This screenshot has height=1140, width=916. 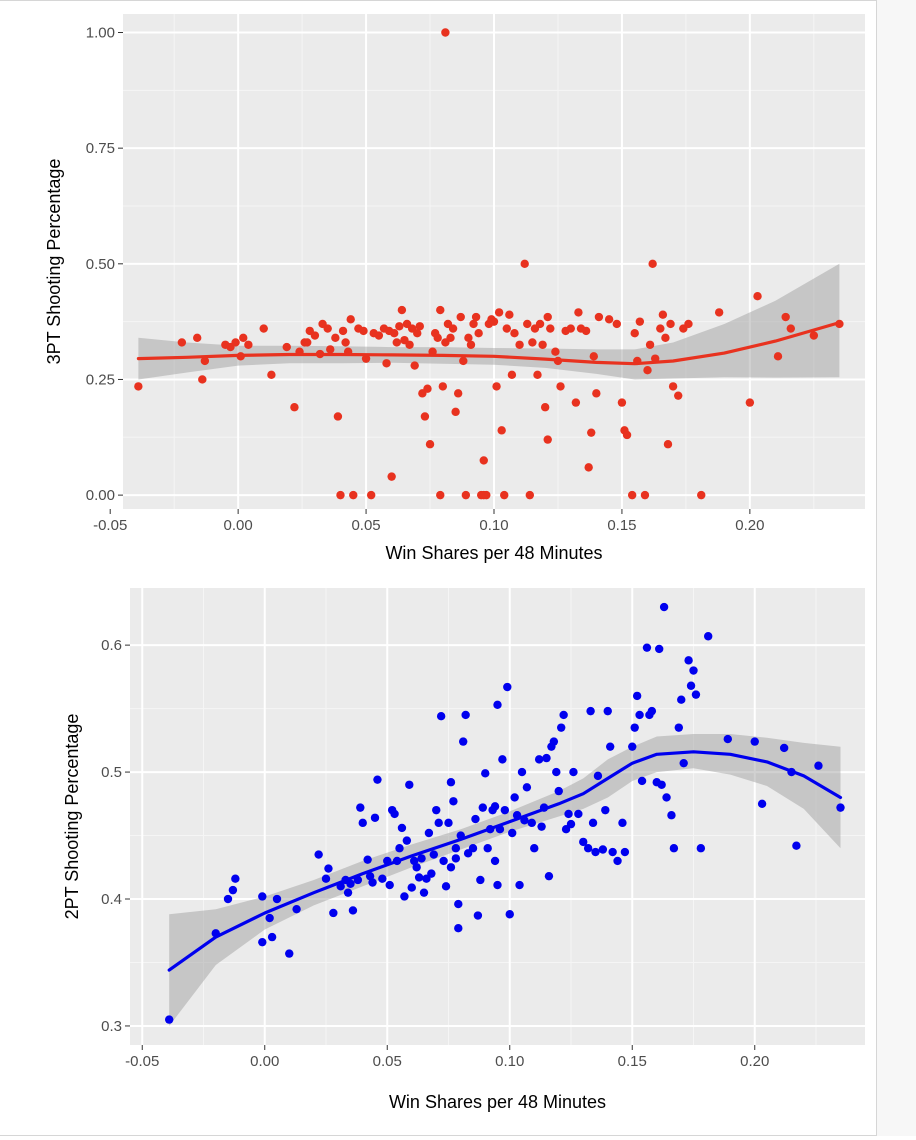 I want to click on x-tick-label: 0.20, so click(x=754, y=1061).